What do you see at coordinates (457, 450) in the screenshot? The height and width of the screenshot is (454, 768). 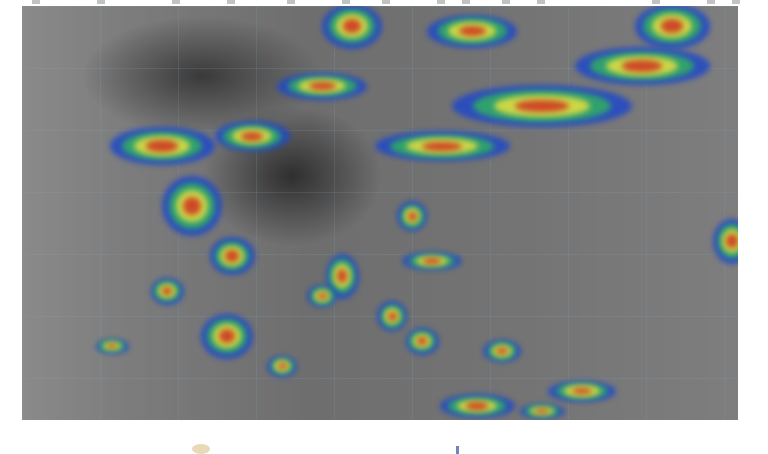 I see `footer-mark` at bounding box center [457, 450].